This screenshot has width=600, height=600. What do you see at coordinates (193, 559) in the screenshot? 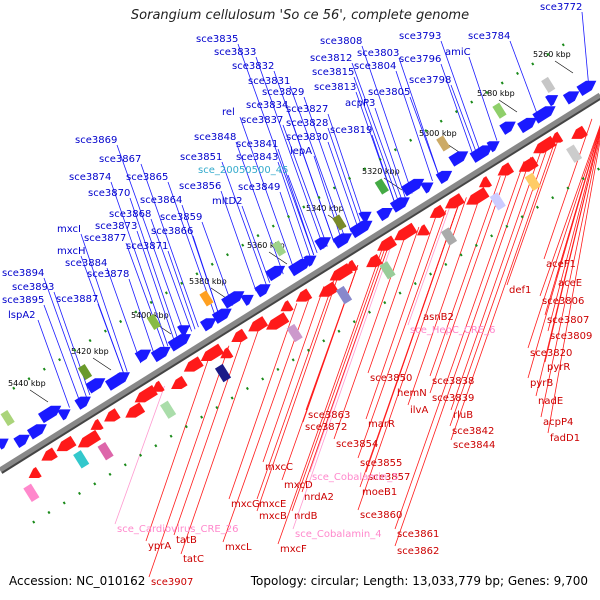
I see `gene-label: tatC` at bounding box center [193, 559].